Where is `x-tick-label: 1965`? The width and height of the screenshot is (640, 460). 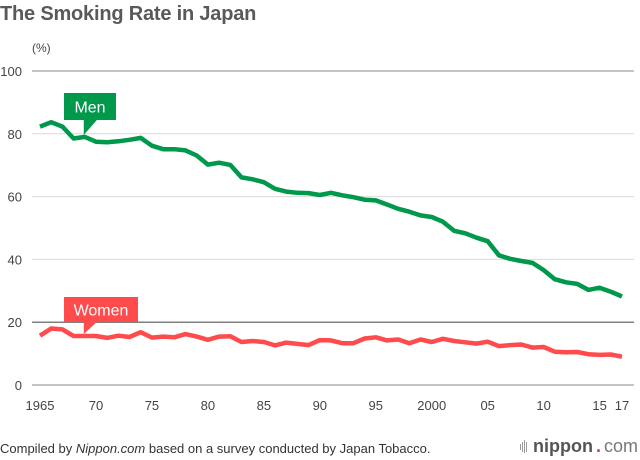
x-tick-label: 1965 is located at coordinates (40, 405).